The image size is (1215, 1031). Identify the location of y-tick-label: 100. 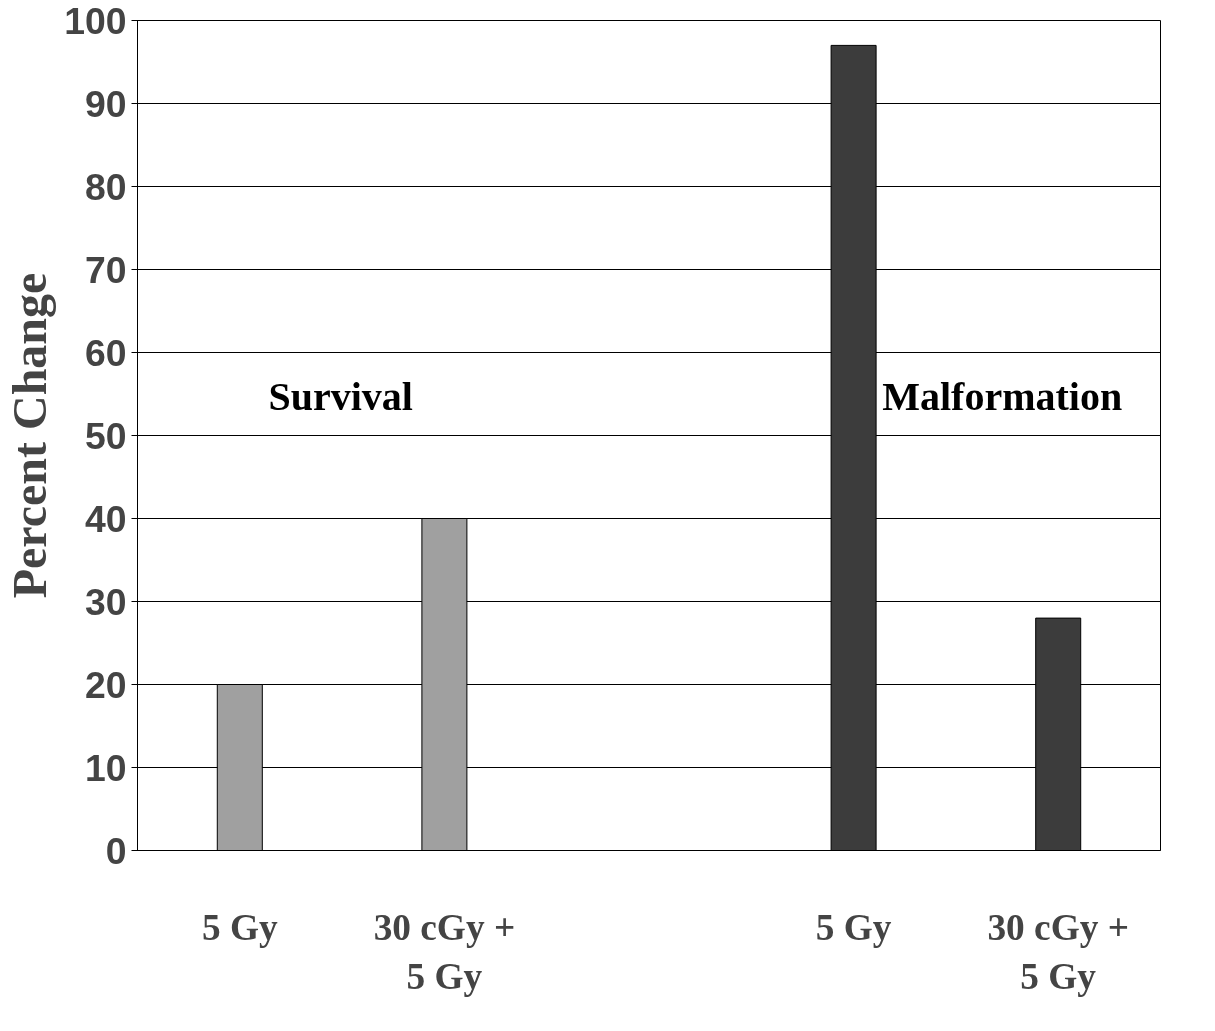
(95, 21).